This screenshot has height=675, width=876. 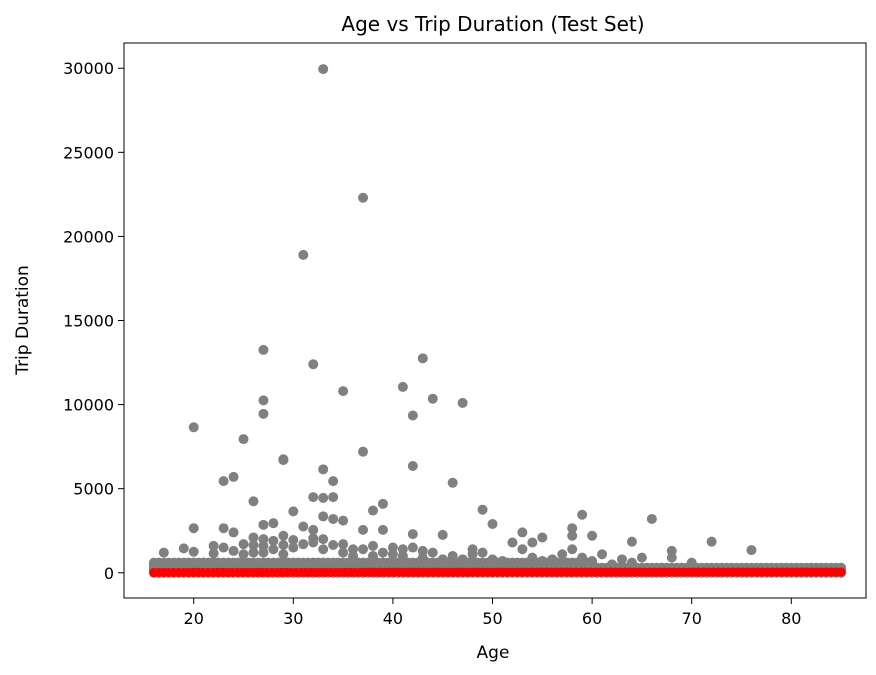 I want to click on x-tick-label: 20, so click(x=194, y=618).